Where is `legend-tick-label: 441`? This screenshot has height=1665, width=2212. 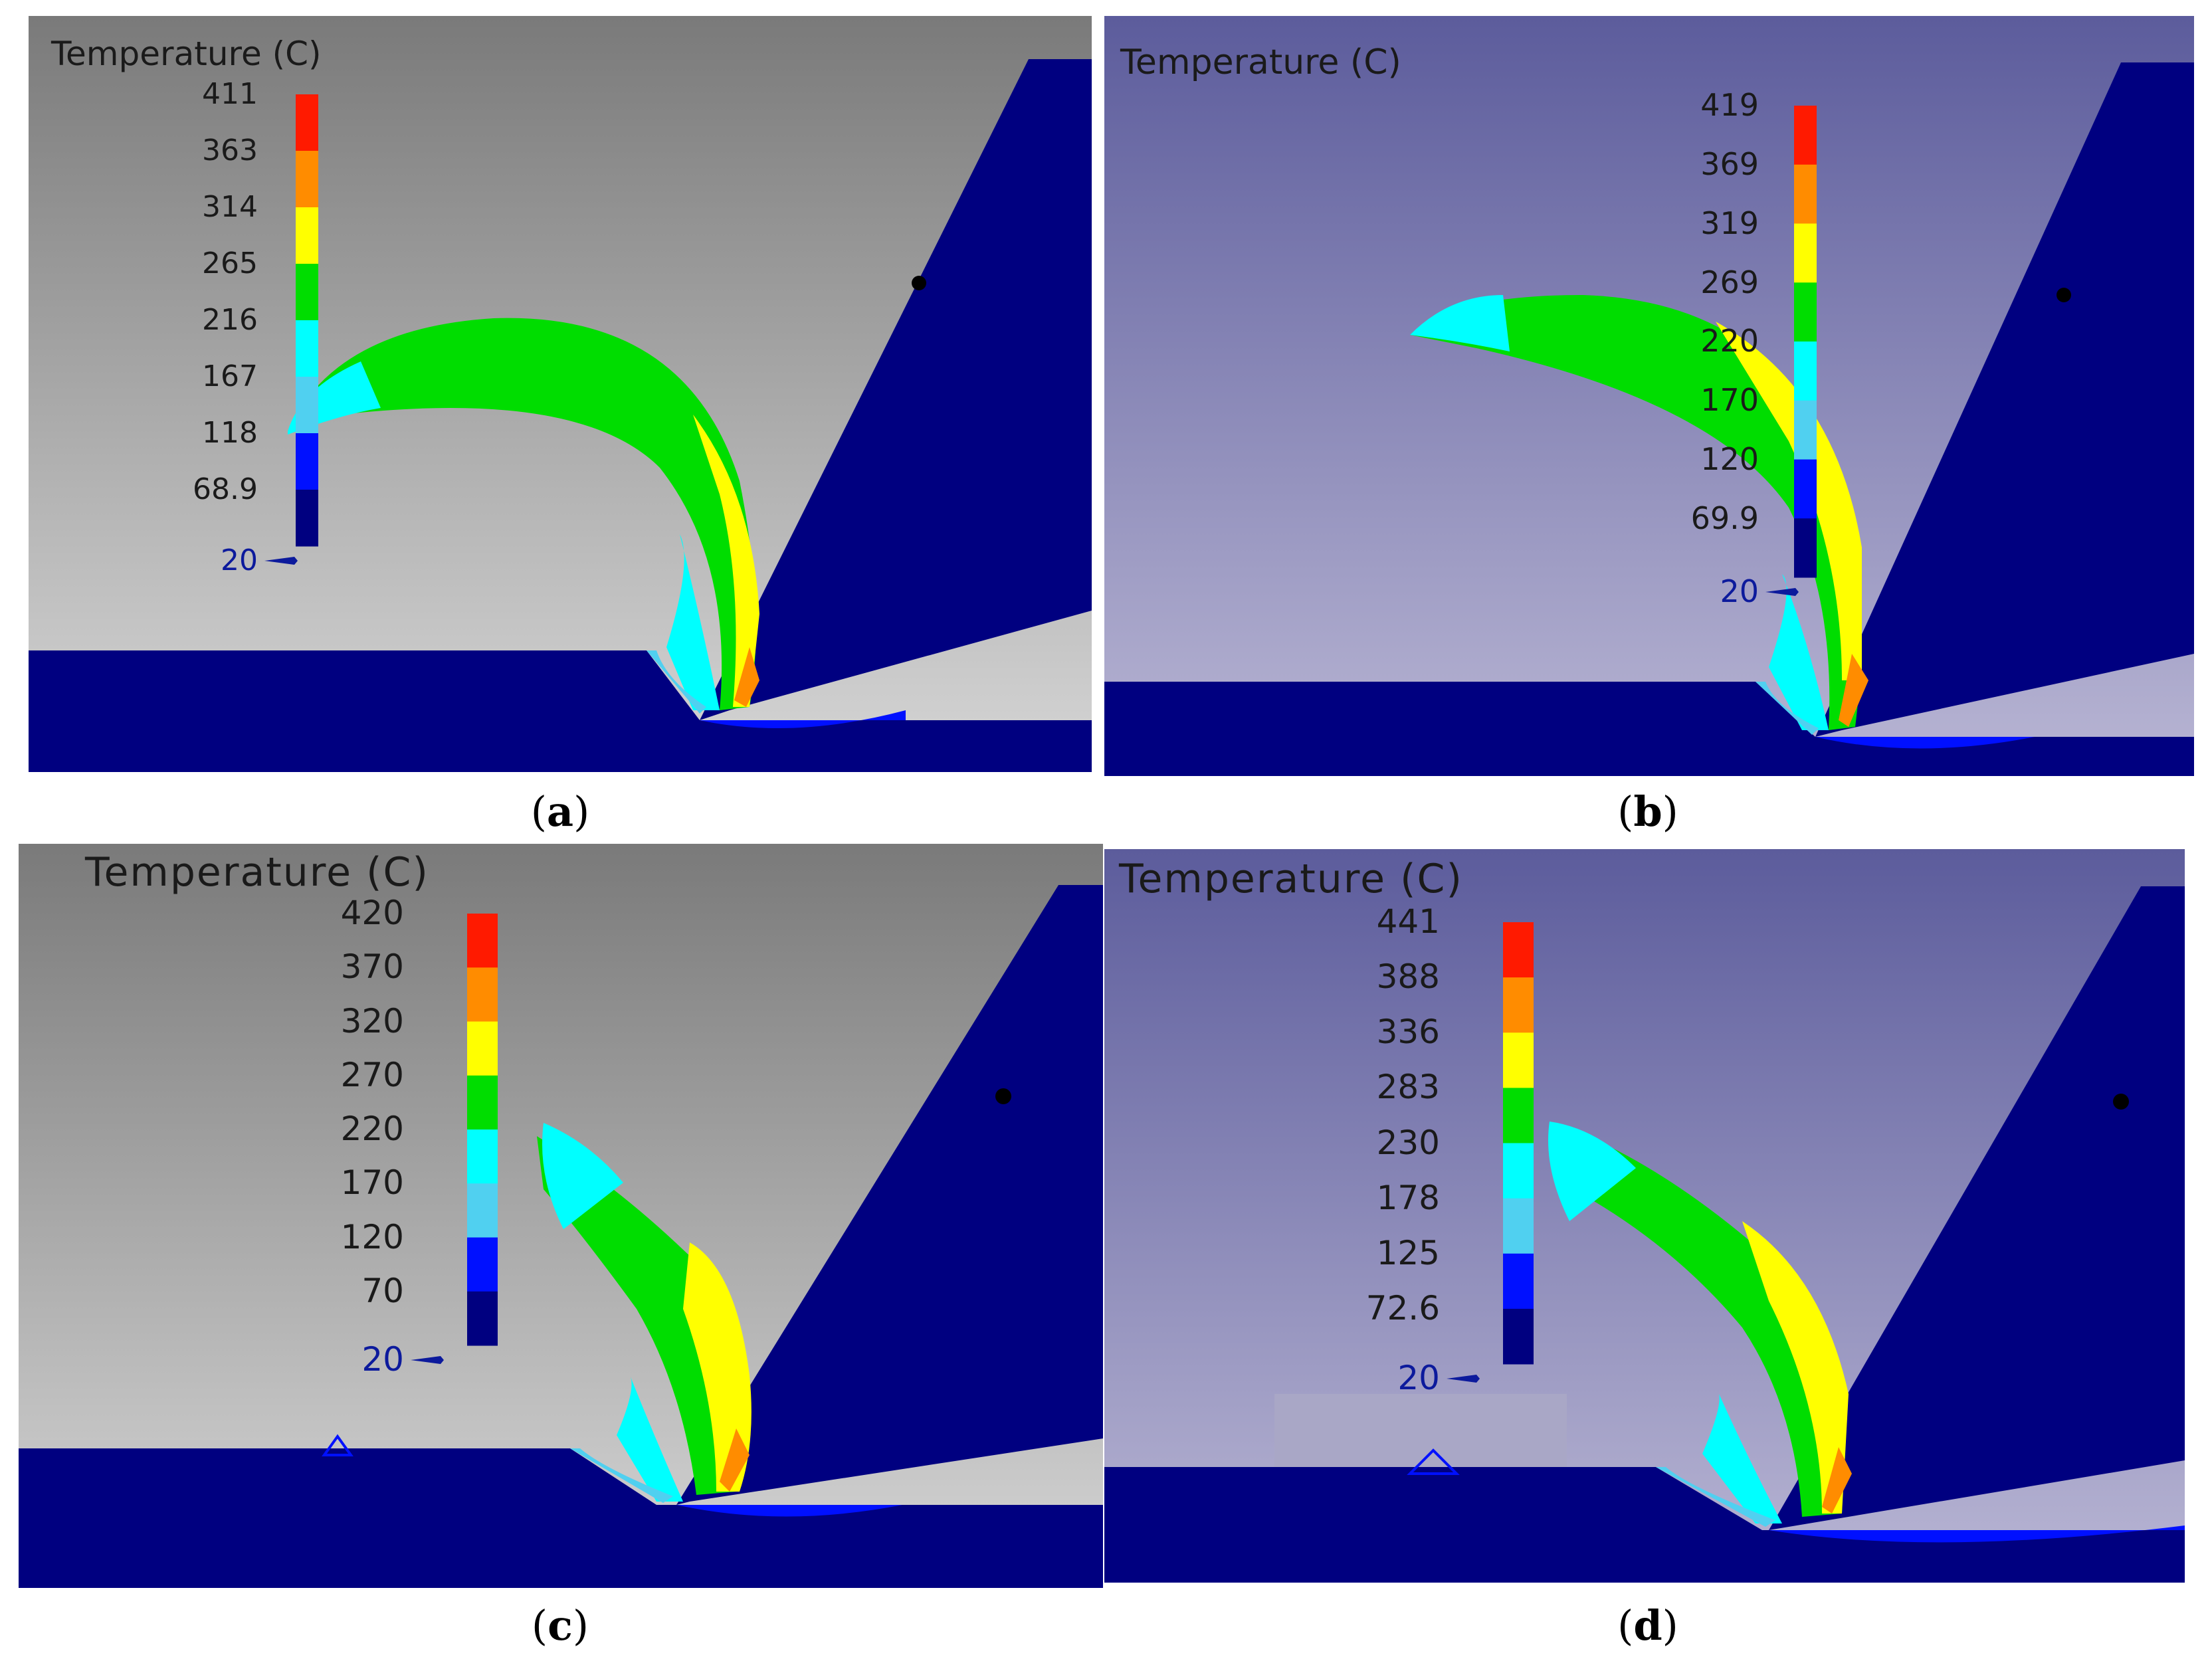
legend-tick-label: 441 is located at coordinates (1408, 921).